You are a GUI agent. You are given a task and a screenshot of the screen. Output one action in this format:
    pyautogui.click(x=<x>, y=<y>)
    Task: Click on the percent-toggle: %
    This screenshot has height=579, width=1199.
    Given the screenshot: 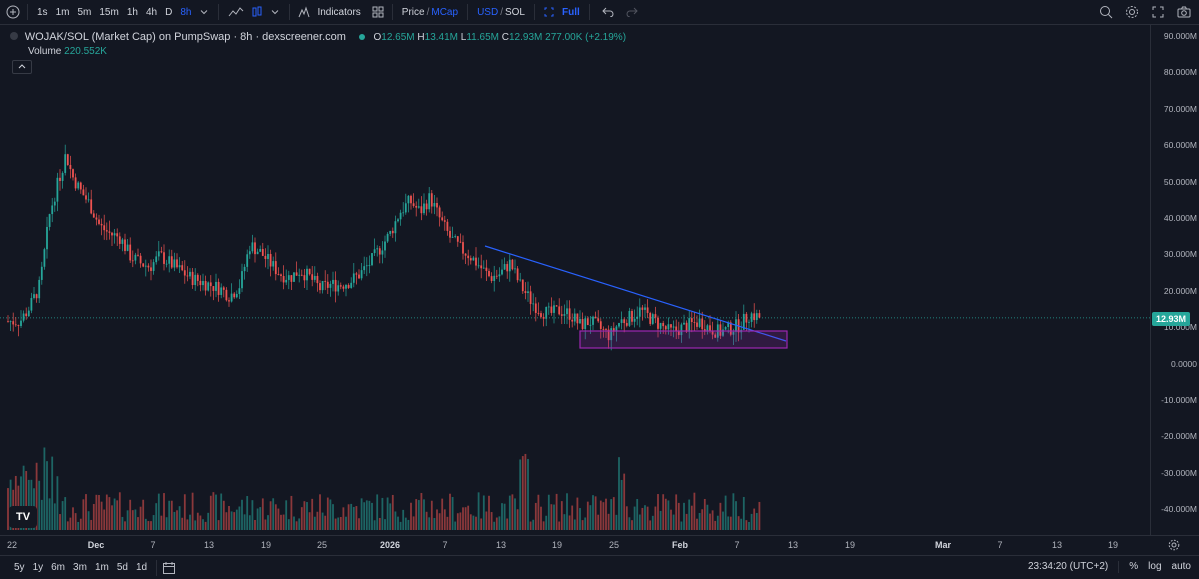 What is the action you would take?
    pyautogui.click(x=1134, y=566)
    